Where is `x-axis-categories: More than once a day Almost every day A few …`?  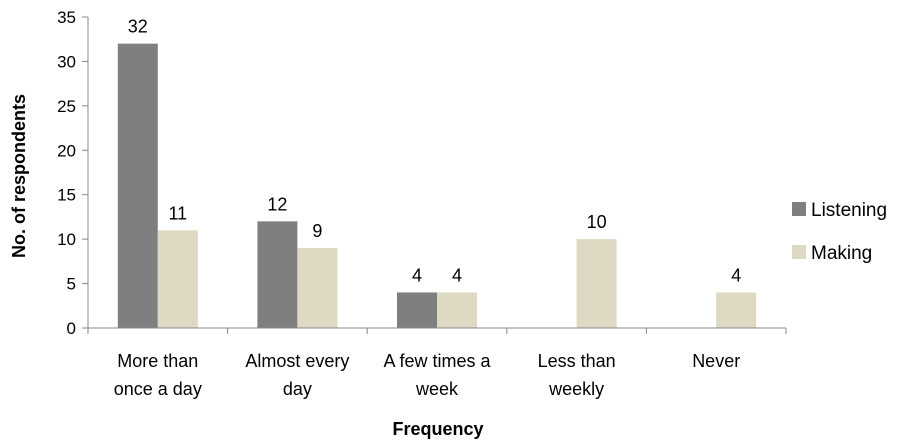
x-axis-categories: More than once a day Almost every day A few … is located at coordinates (427, 375).